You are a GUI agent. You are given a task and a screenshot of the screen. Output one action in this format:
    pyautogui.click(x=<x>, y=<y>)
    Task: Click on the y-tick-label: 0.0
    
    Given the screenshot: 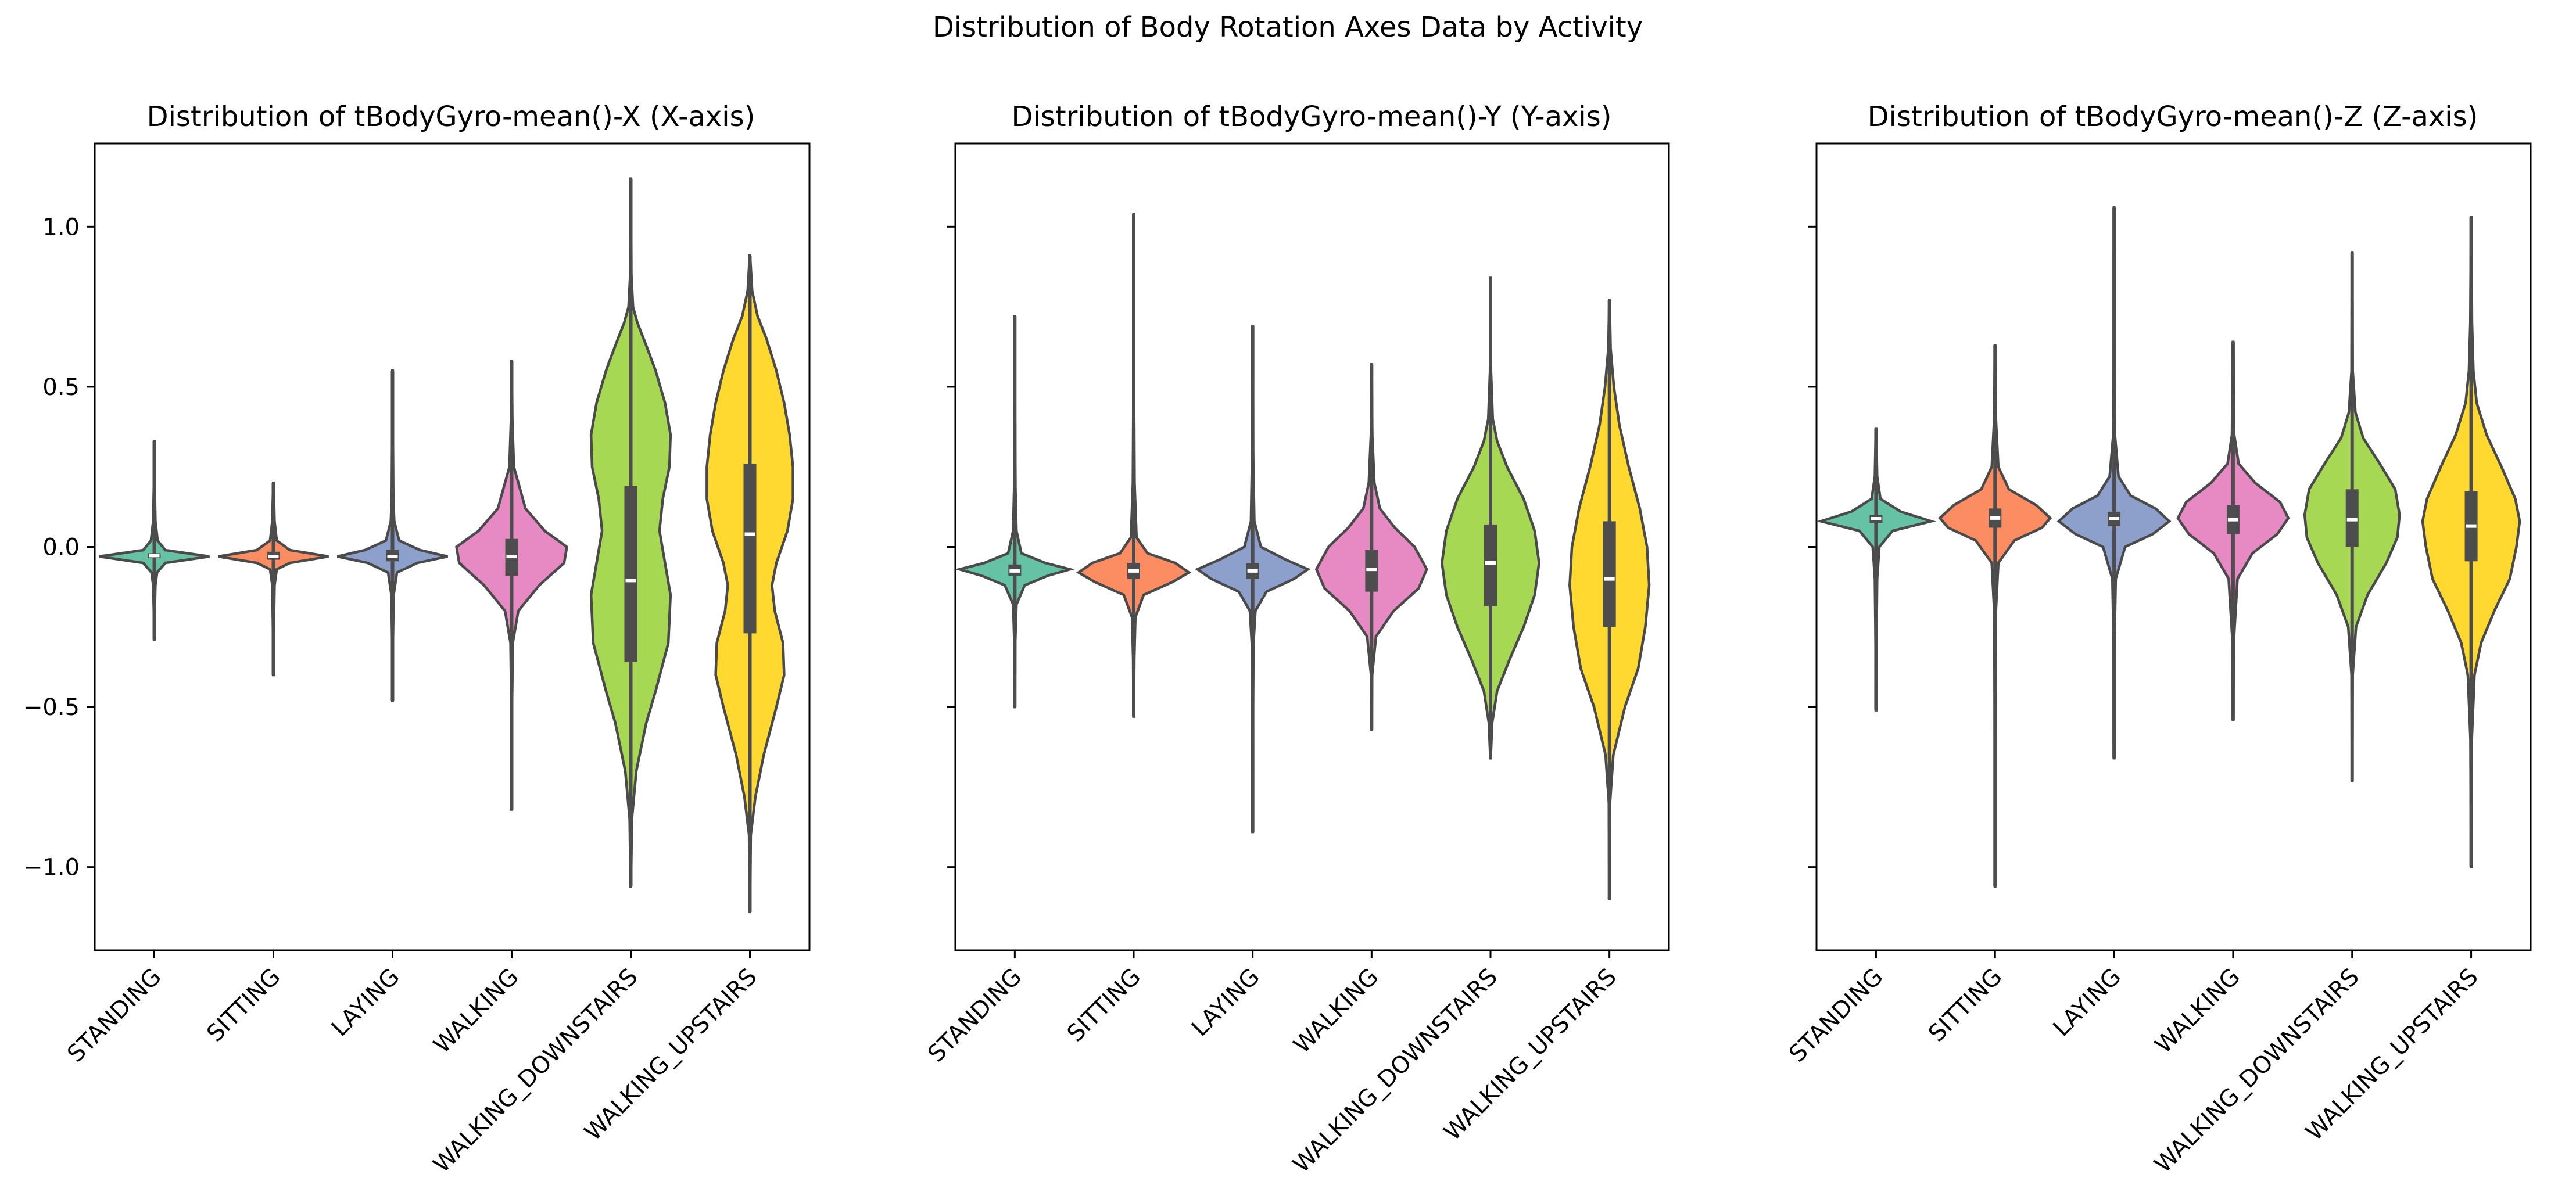 What is the action you would take?
    pyautogui.click(x=61, y=547)
    